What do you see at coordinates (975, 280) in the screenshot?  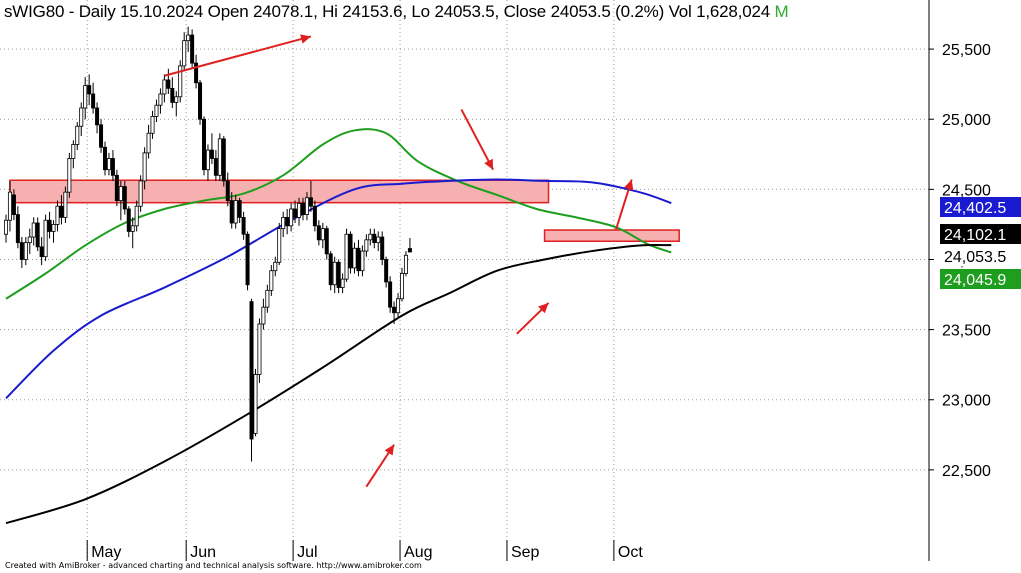 I see `price-tag-label: 24,045.9` at bounding box center [975, 280].